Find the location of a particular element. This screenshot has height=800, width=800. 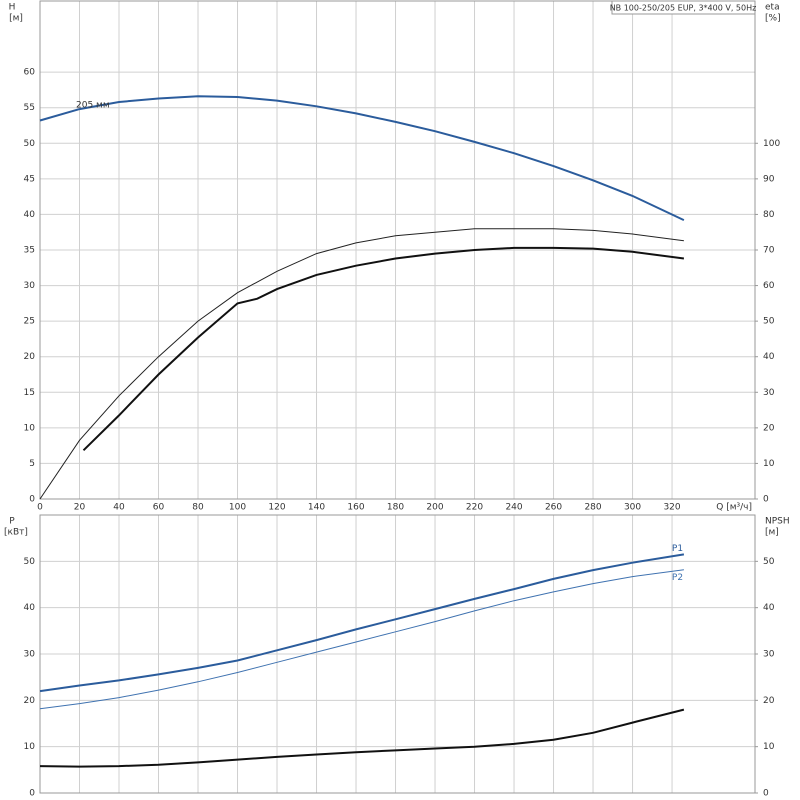

x-tick-label: 180 is located at coordinates (395, 508).